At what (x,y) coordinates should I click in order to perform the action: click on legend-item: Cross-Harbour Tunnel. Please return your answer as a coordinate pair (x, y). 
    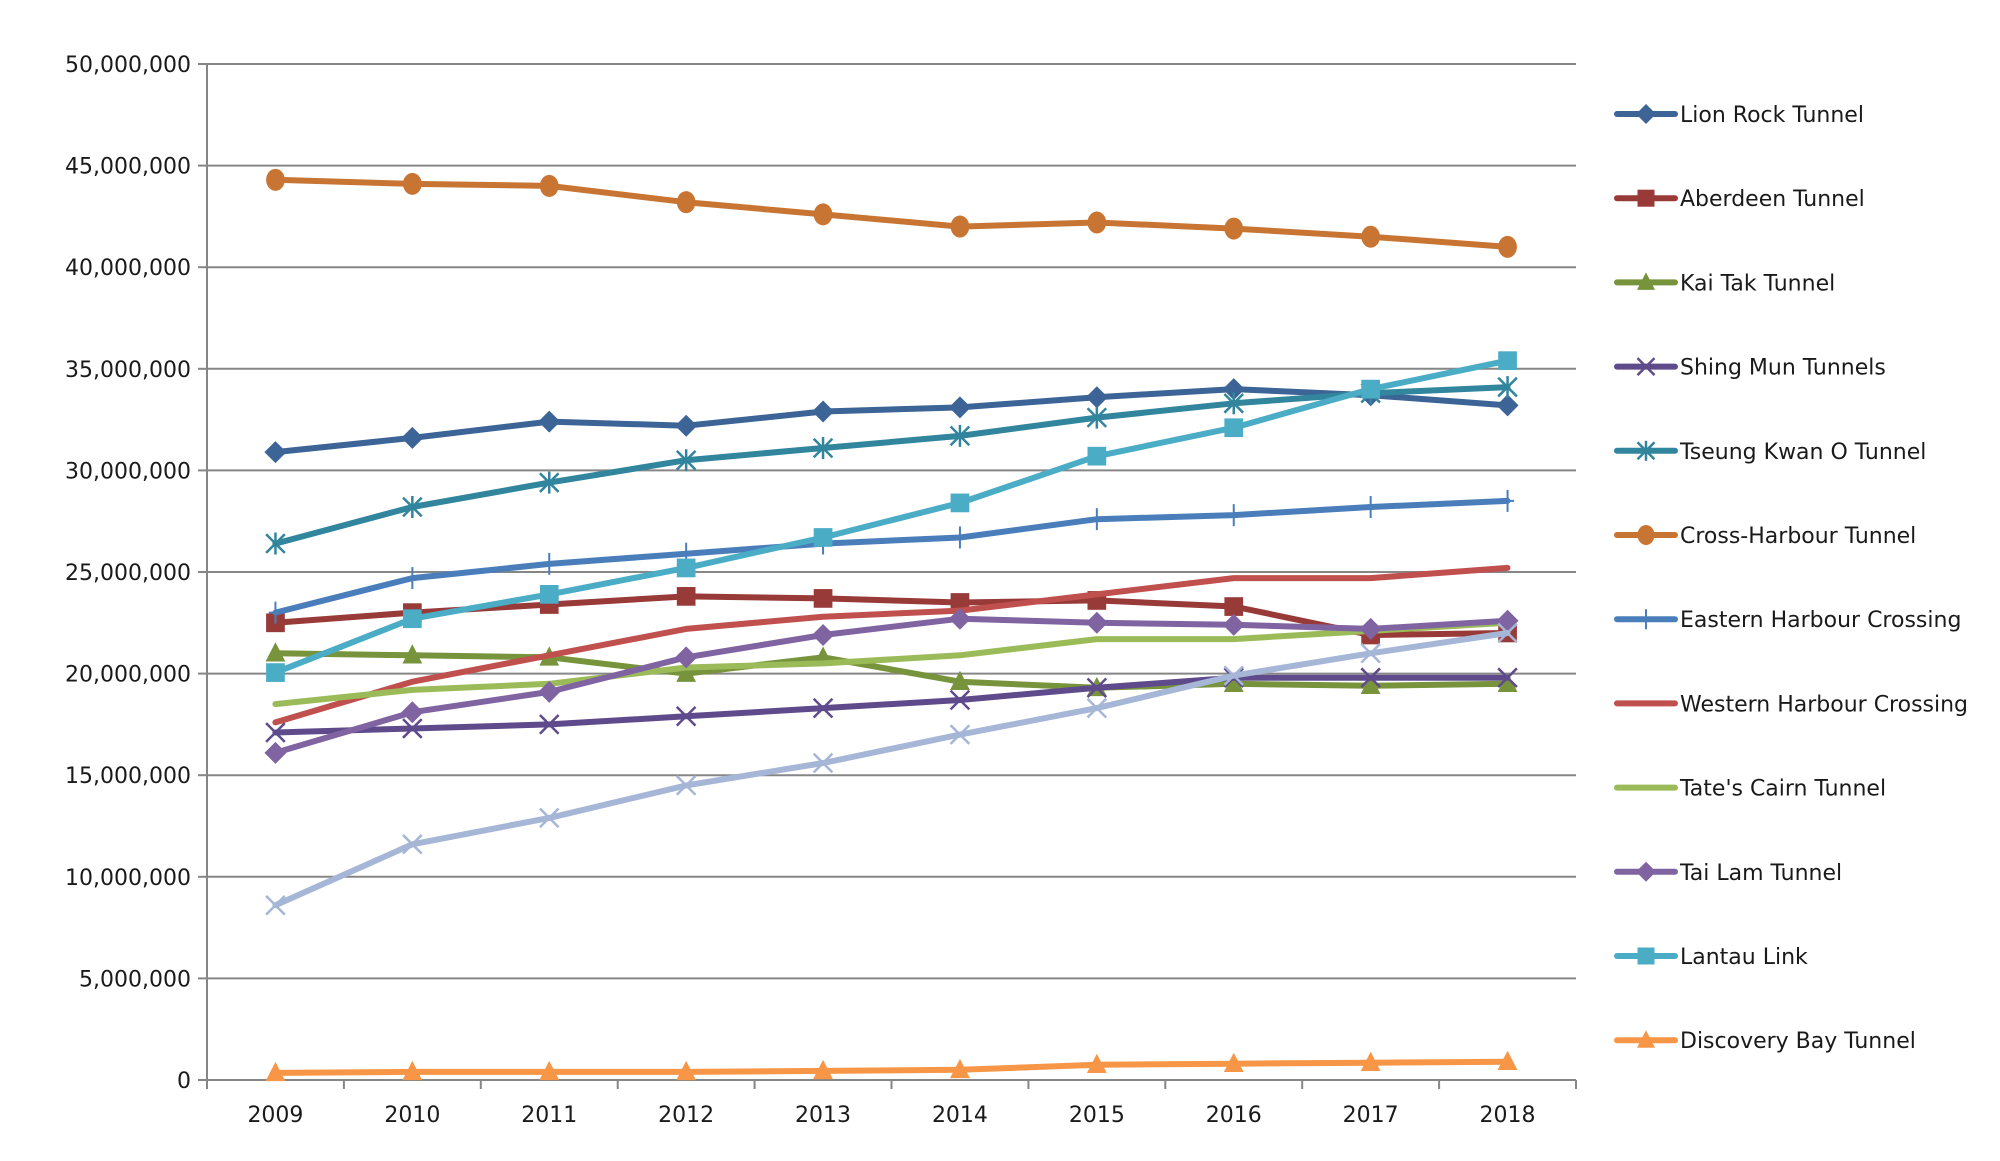
    Looking at the image, I should click on (1765, 536).